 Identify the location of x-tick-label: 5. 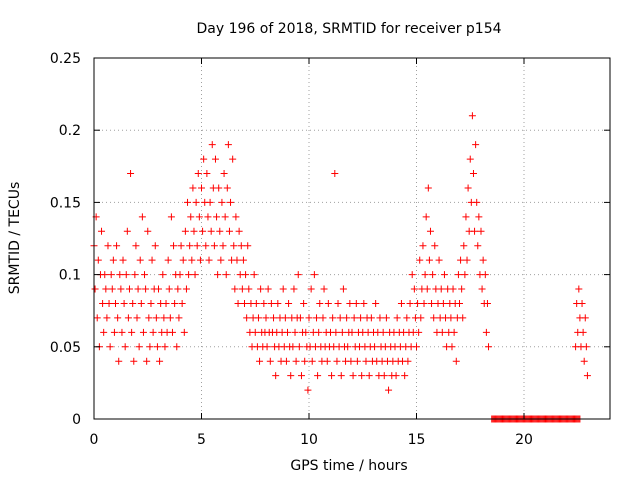
(201, 440).